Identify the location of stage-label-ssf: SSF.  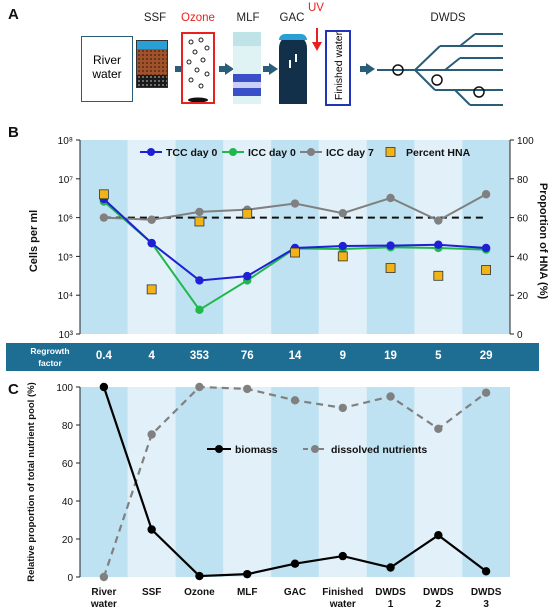
(155, 18).